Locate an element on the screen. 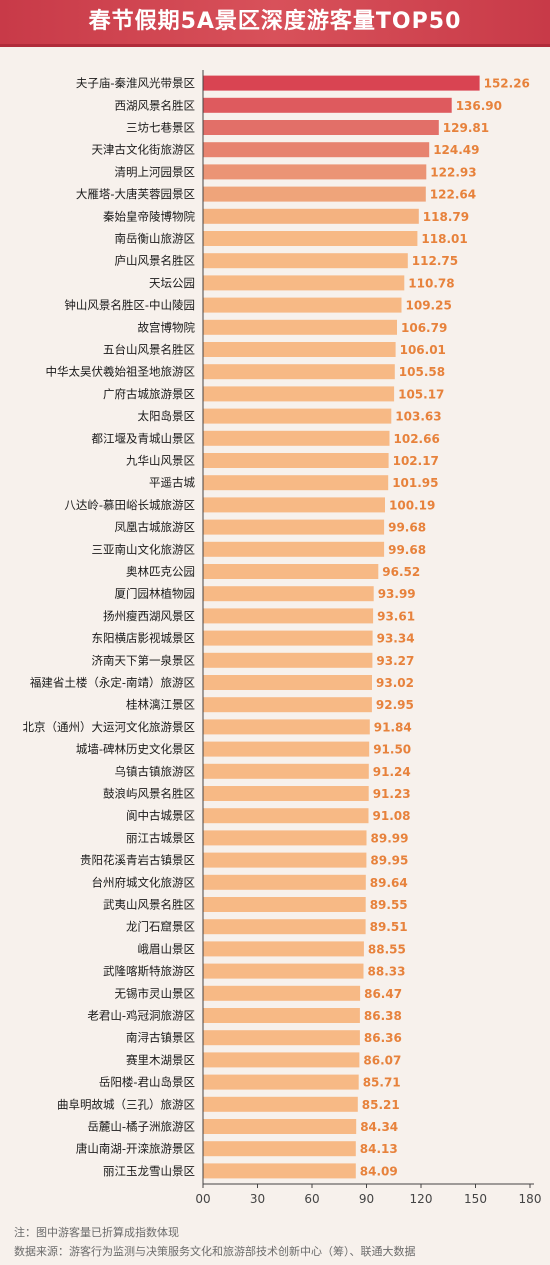 The height and width of the screenshot is (1265, 550). category-label: 天津古文化街旅游区 is located at coordinates (144, 150).